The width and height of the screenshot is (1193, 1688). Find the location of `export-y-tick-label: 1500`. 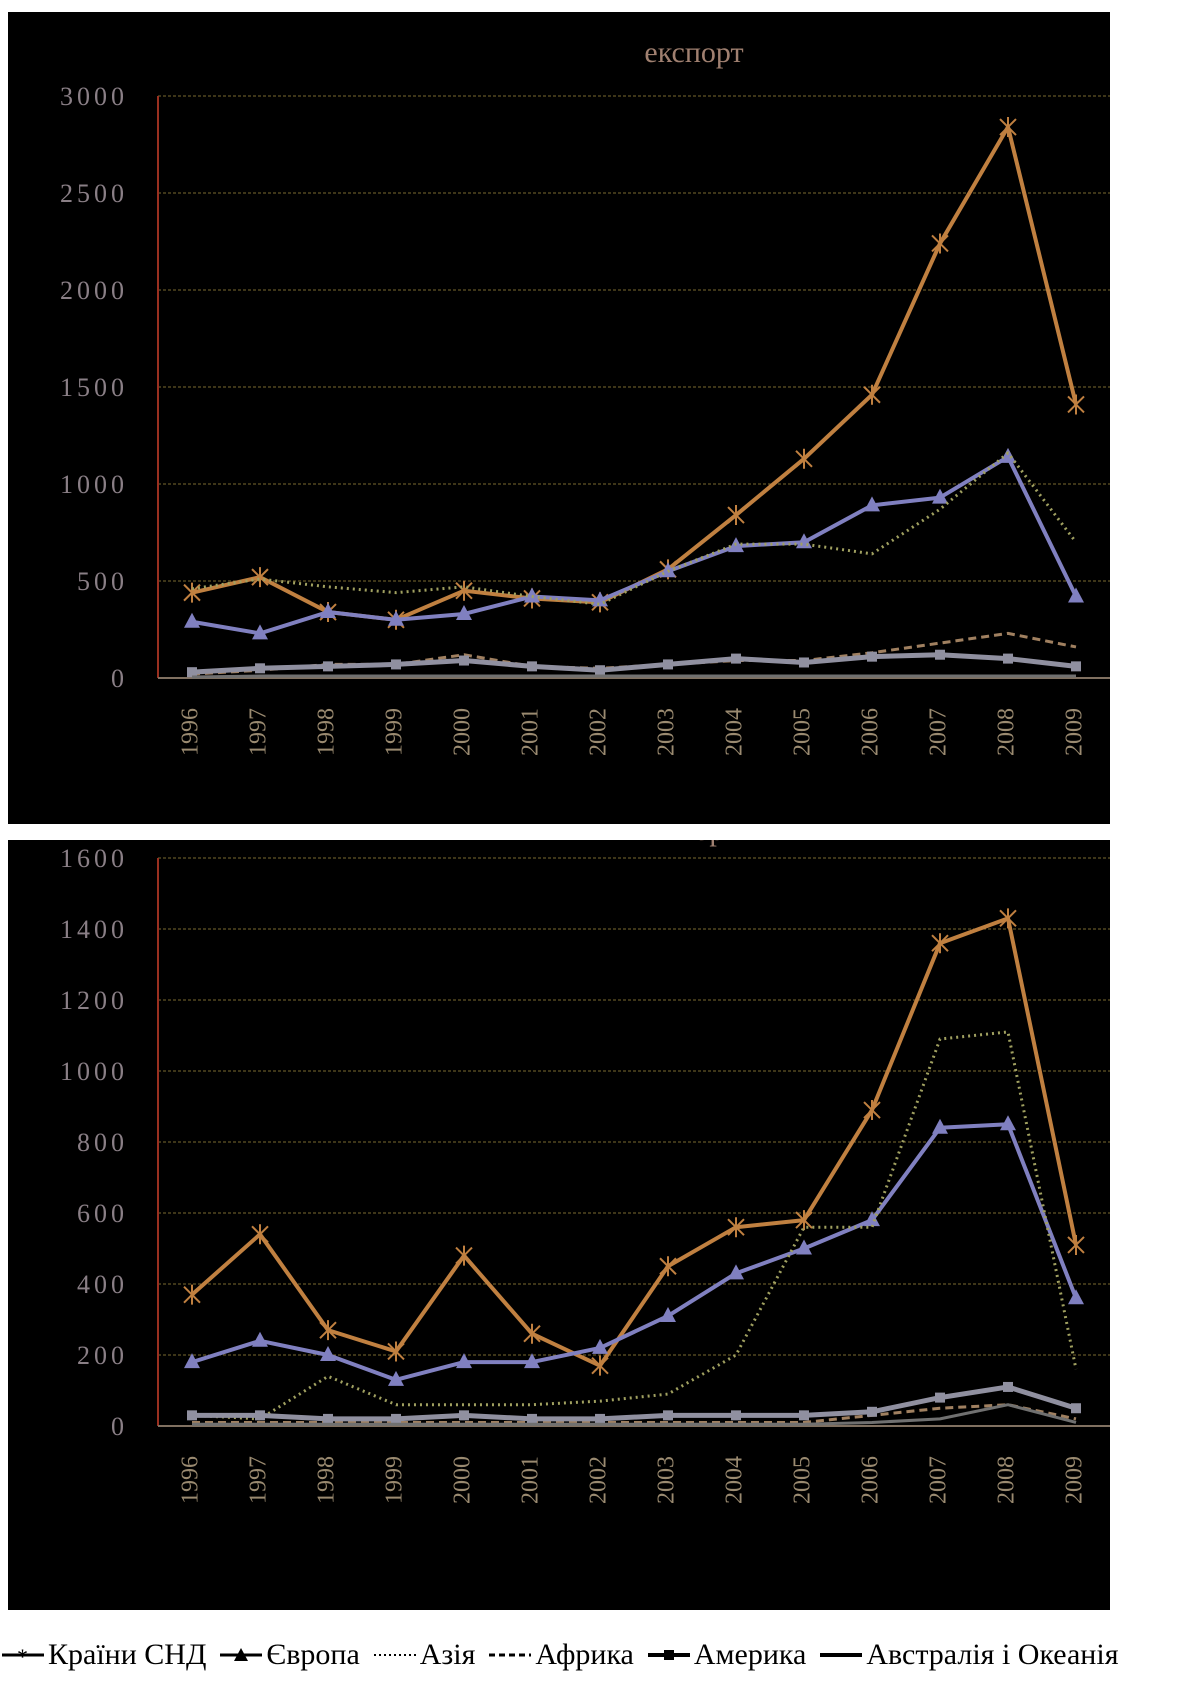

export-y-tick-label: 1500 is located at coordinates (94, 387).